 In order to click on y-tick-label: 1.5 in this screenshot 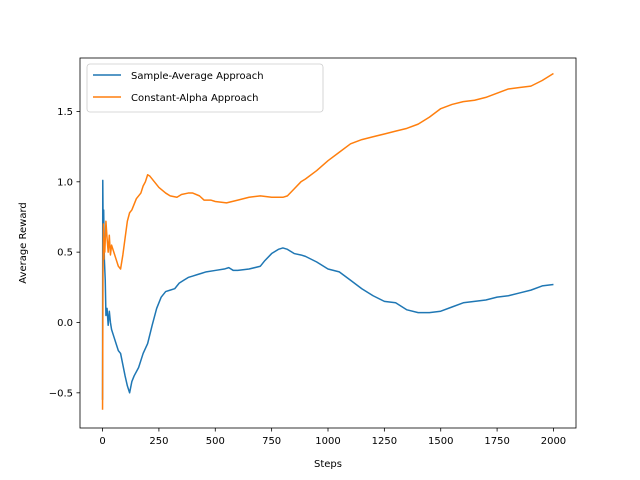, I will do `click(65, 112)`.